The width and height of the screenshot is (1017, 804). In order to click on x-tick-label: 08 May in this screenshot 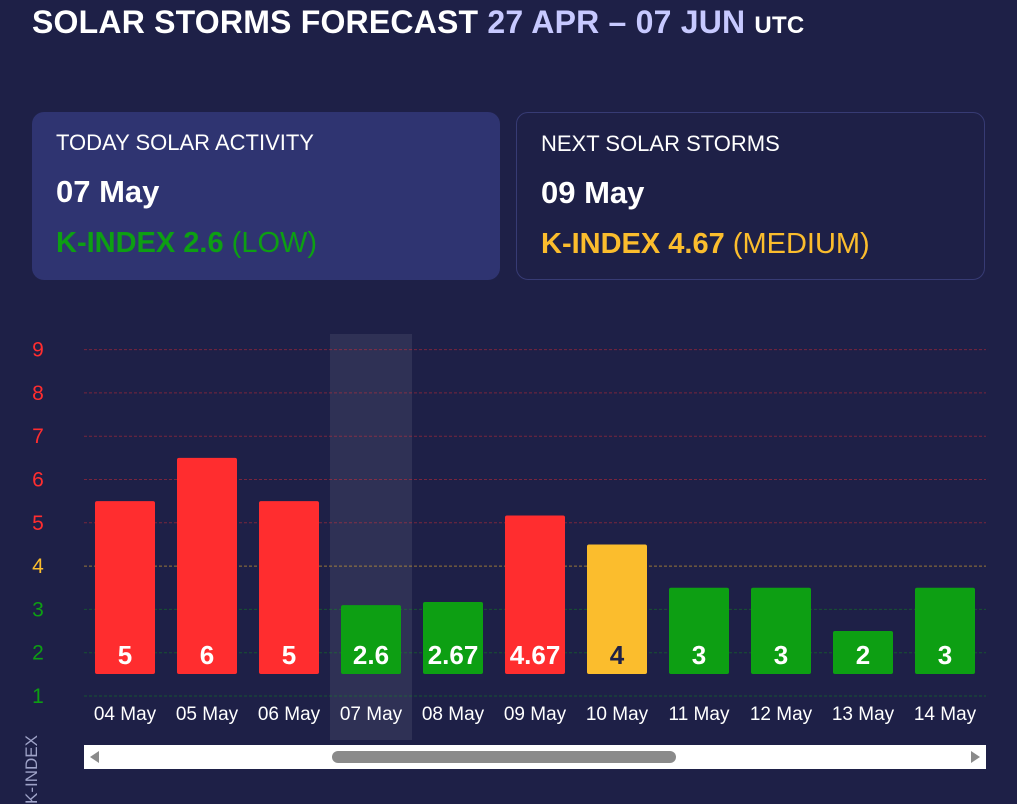, I will do `click(453, 714)`.